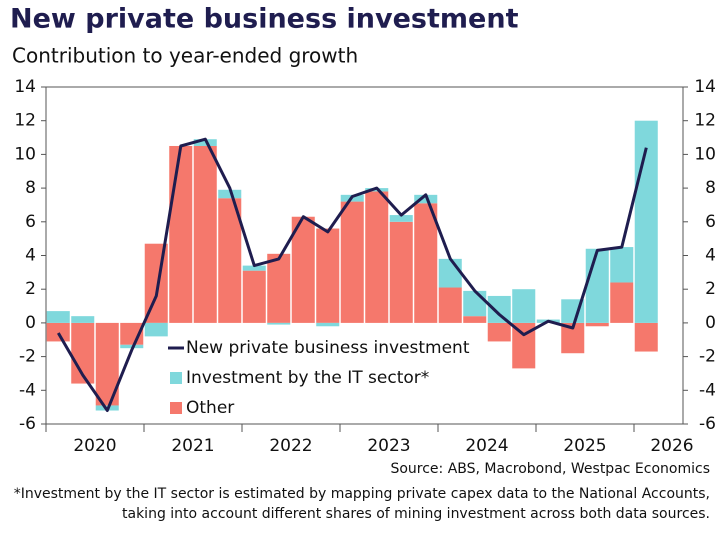  I want to click on x-tick-label: 2024, so click(486, 446).